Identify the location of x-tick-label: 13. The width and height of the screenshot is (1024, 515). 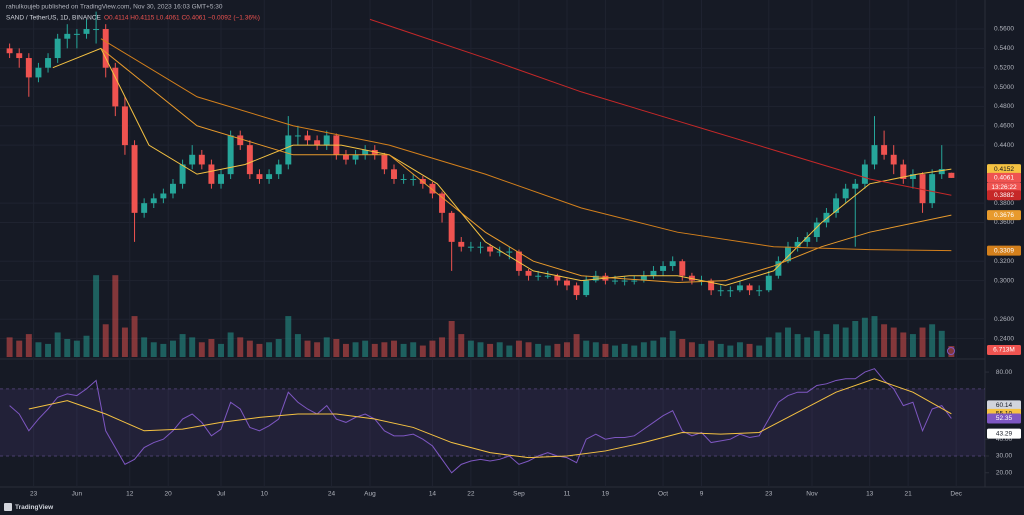
(870, 494).